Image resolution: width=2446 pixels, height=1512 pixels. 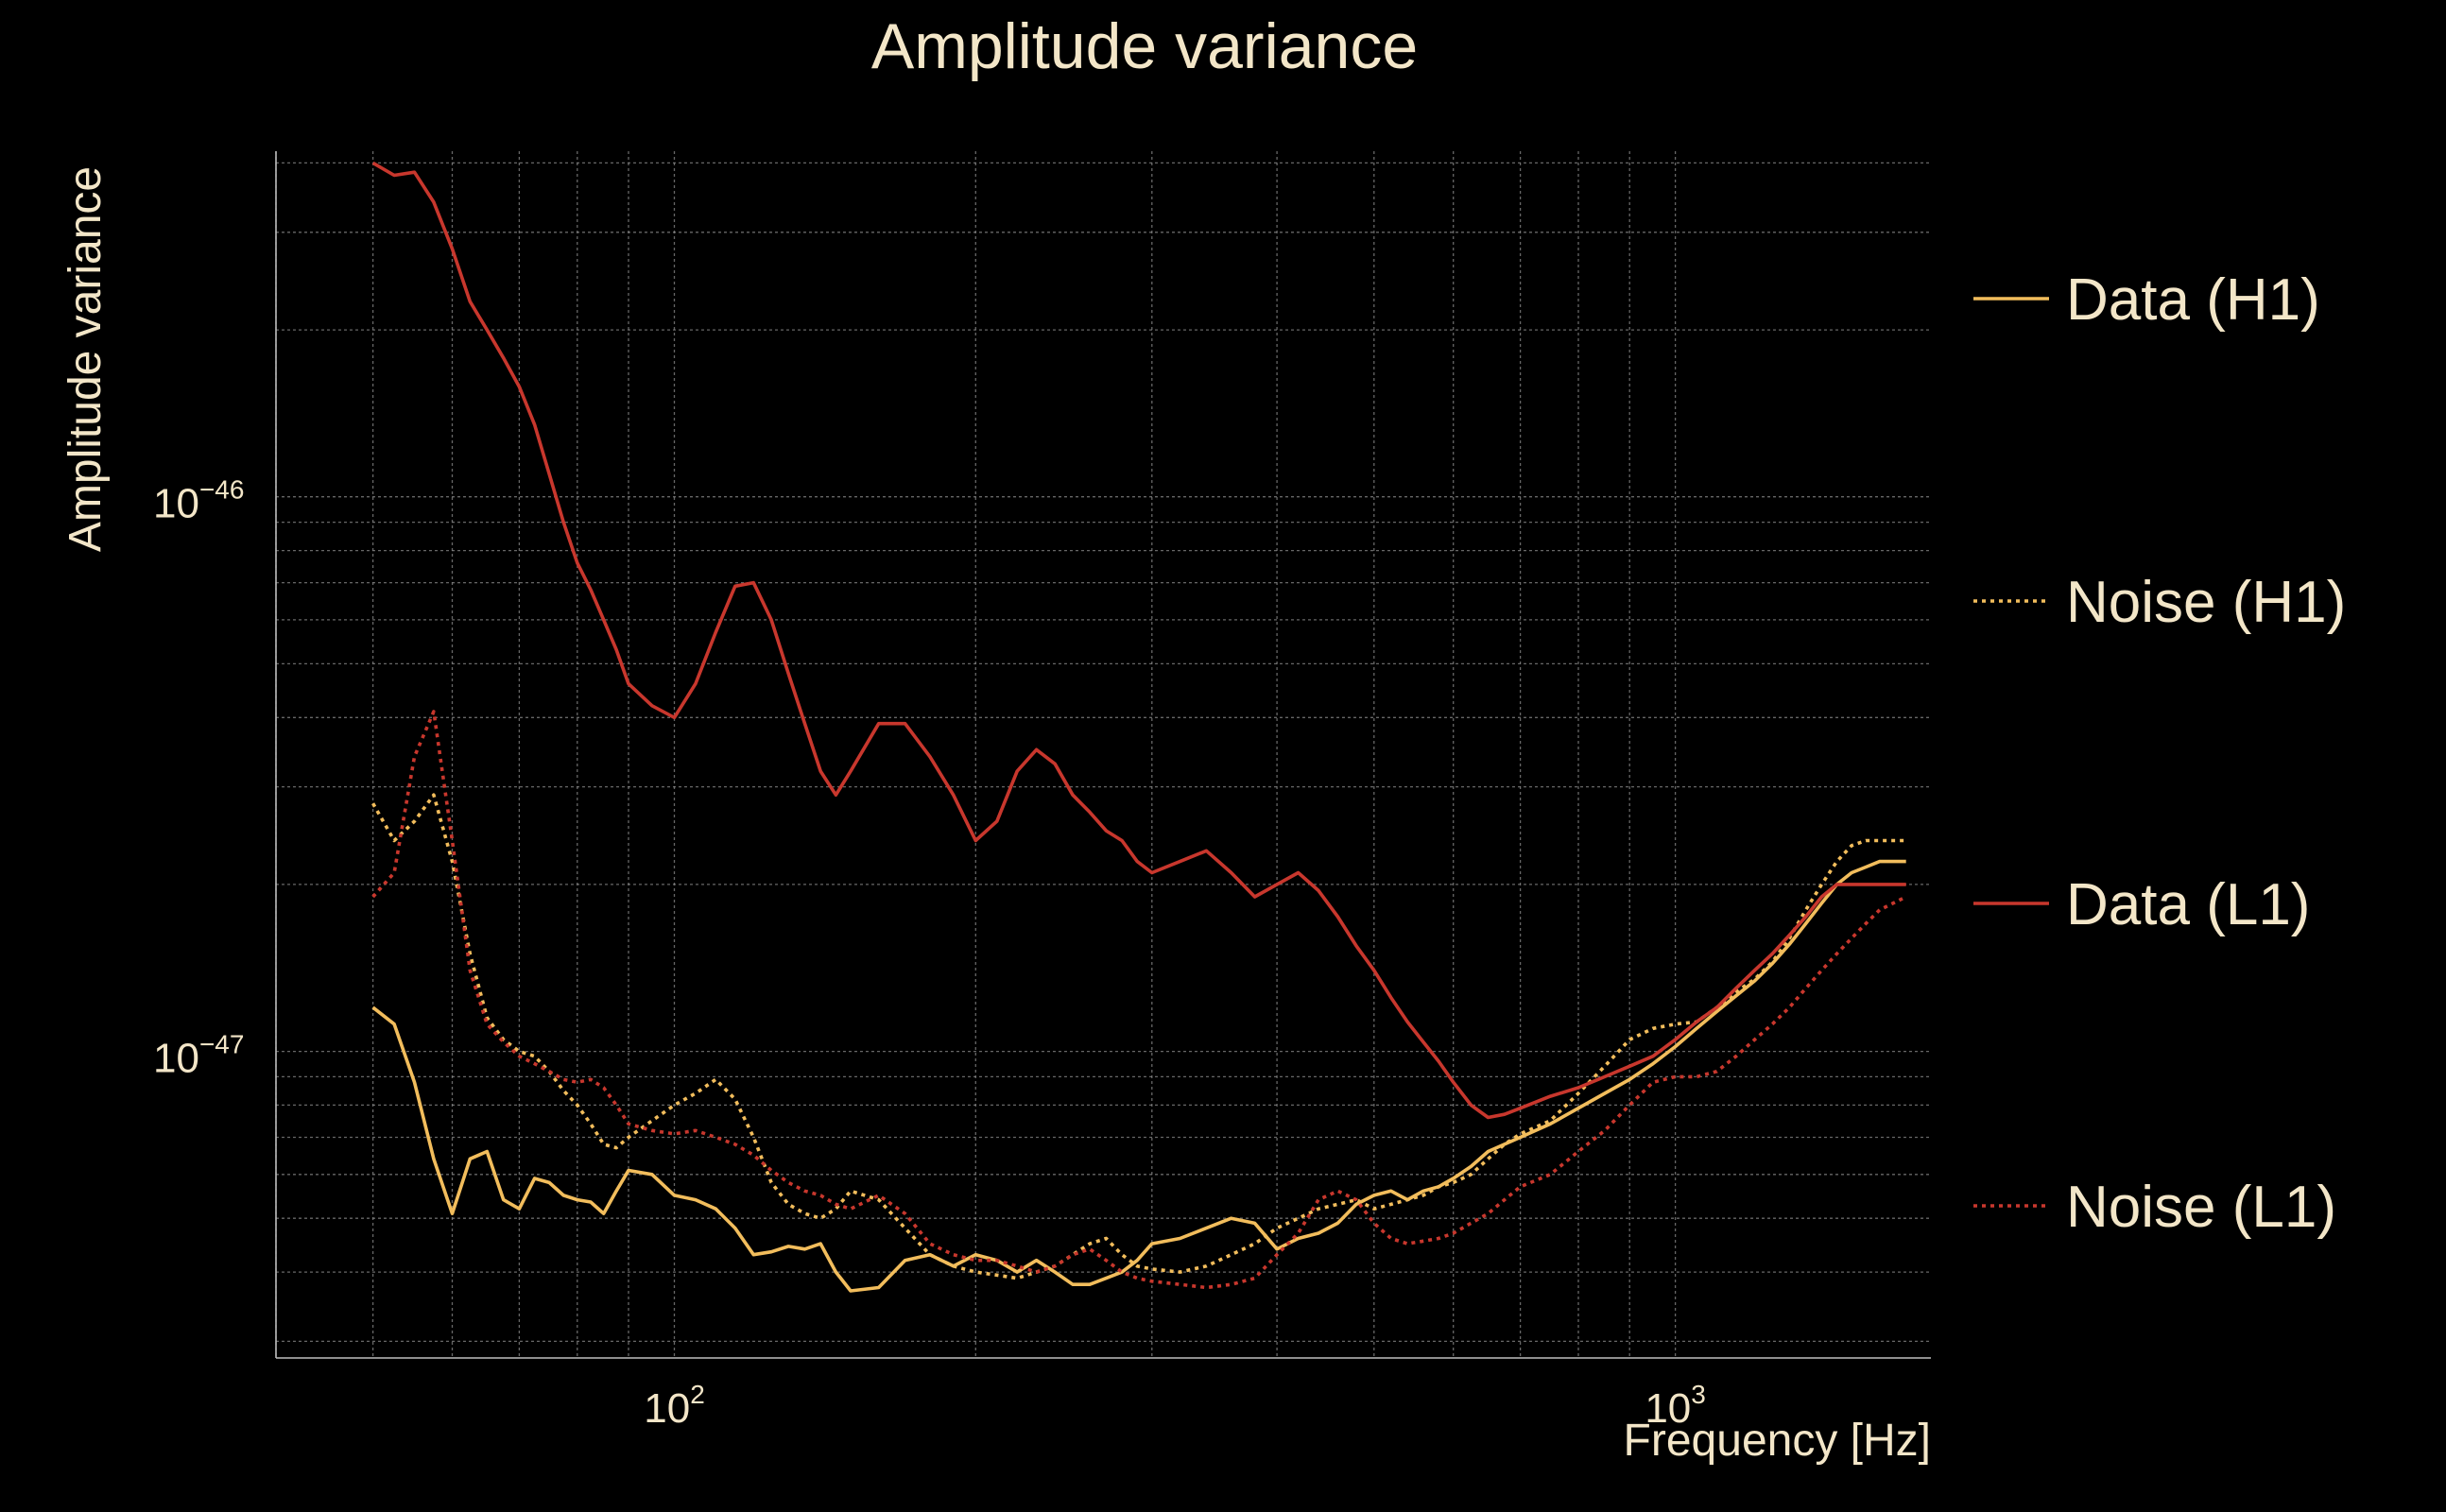 I want to click on legend: Data (H1) Noise (H1) Data (L1) Noise (L1), so click(x=2159, y=753).